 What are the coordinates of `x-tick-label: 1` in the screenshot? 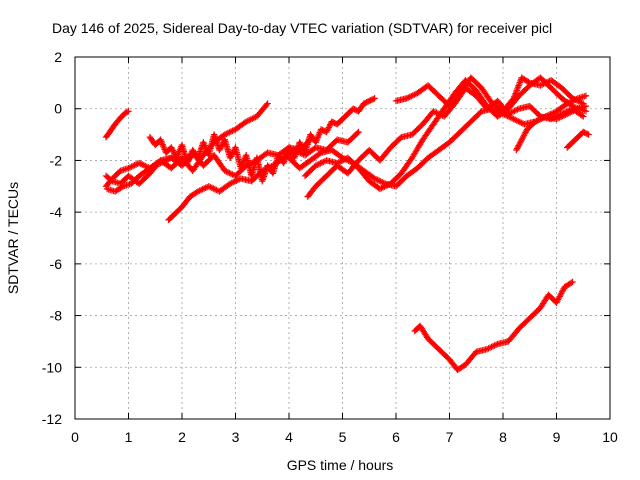 It's located at (129, 437).